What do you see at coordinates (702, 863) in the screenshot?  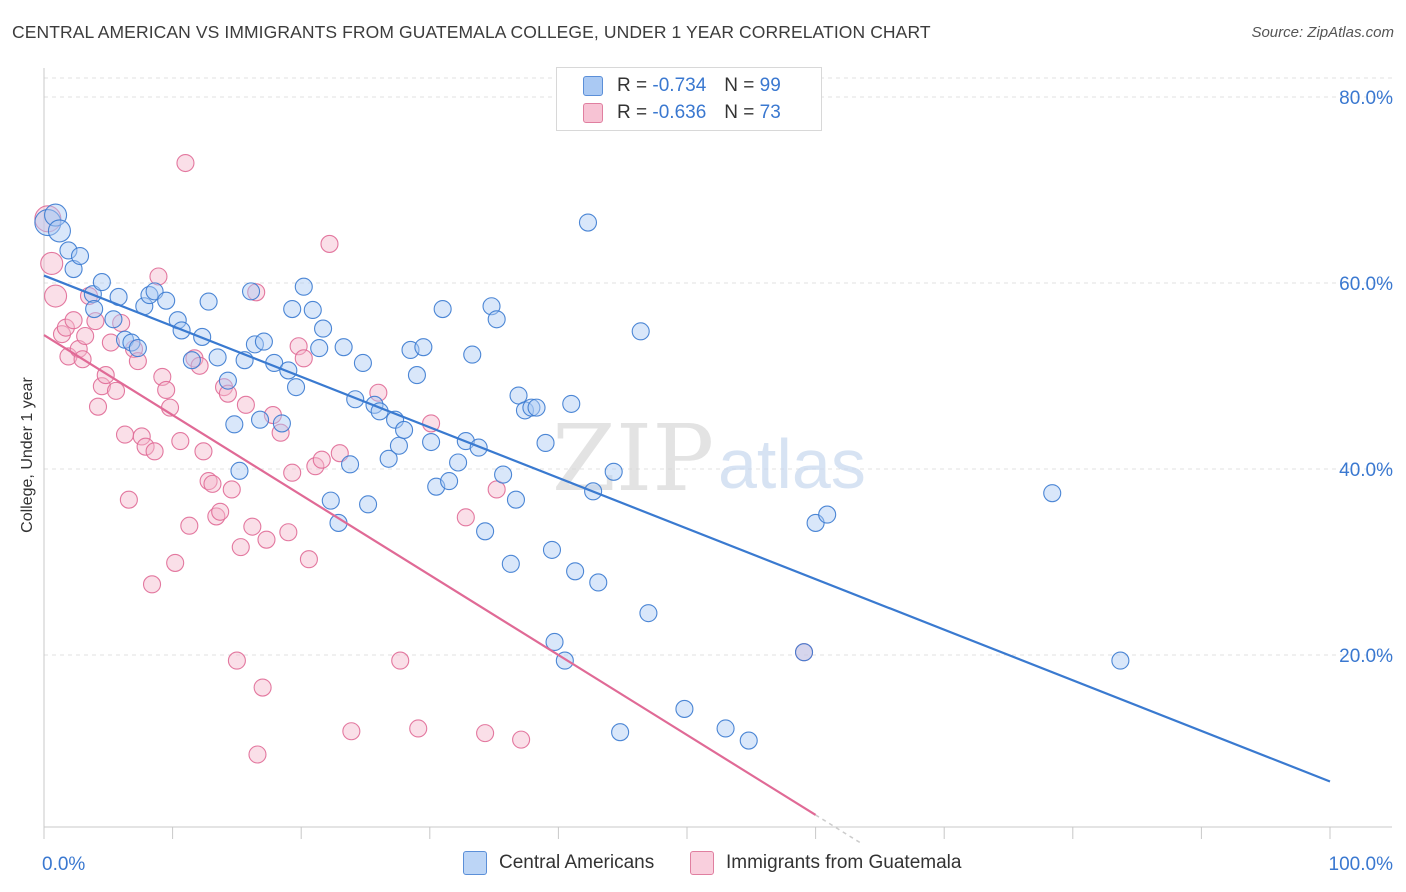 I see `bottom-legend-swatch-pink` at bounding box center [702, 863].